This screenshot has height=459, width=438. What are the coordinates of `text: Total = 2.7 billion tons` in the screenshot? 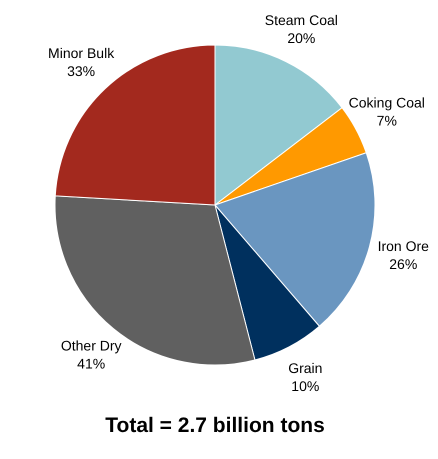 It's located at (215, 425).